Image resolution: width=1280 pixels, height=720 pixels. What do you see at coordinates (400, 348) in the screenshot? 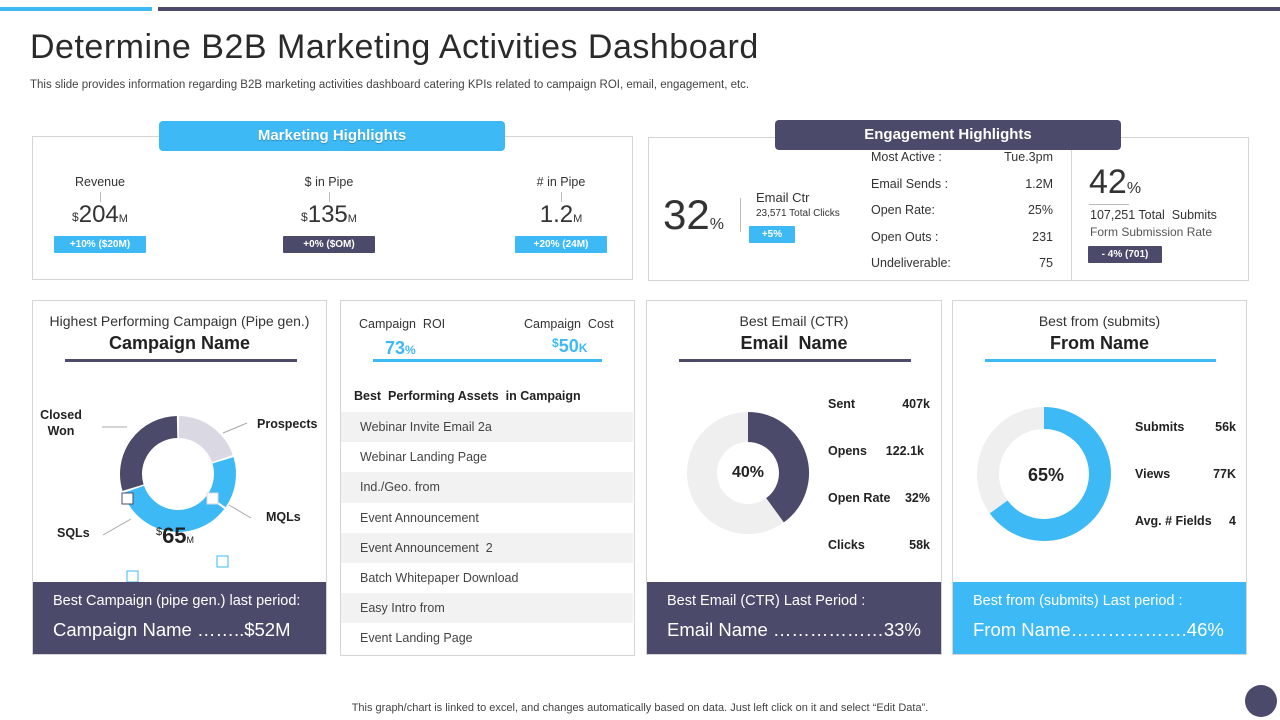
I see `roi-value: 73%` at bounding box center [400, 348].